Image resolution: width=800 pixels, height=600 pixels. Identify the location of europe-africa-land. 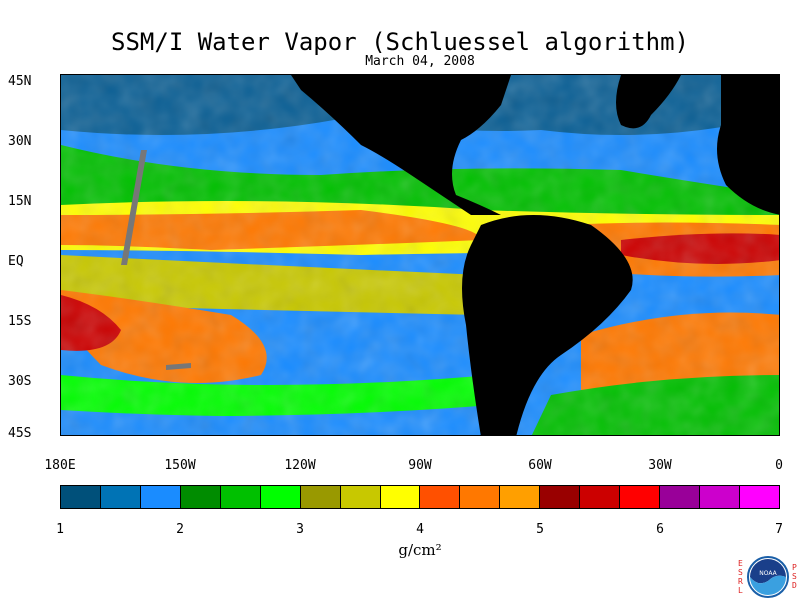
(748, 145).